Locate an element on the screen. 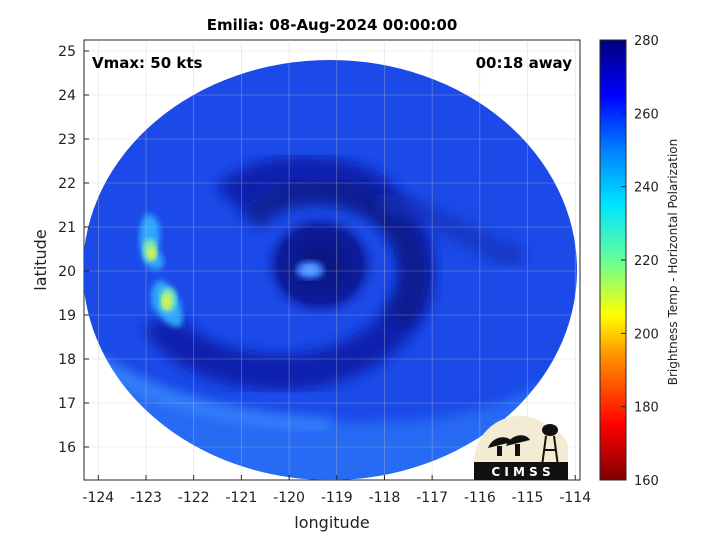 The height and width of the screenshot is (540, 720). away-label: 00:18 away is located at coordinates (524, 63).